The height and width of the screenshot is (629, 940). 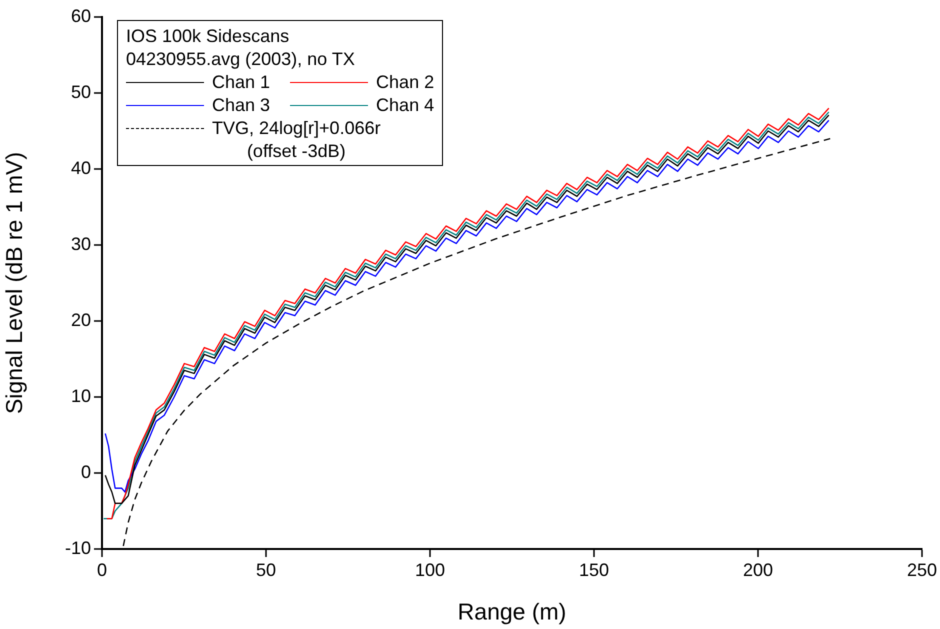 I want to click on y-axis-title: Signal Level (dB re 1 mV), so click(x=14, y=283).